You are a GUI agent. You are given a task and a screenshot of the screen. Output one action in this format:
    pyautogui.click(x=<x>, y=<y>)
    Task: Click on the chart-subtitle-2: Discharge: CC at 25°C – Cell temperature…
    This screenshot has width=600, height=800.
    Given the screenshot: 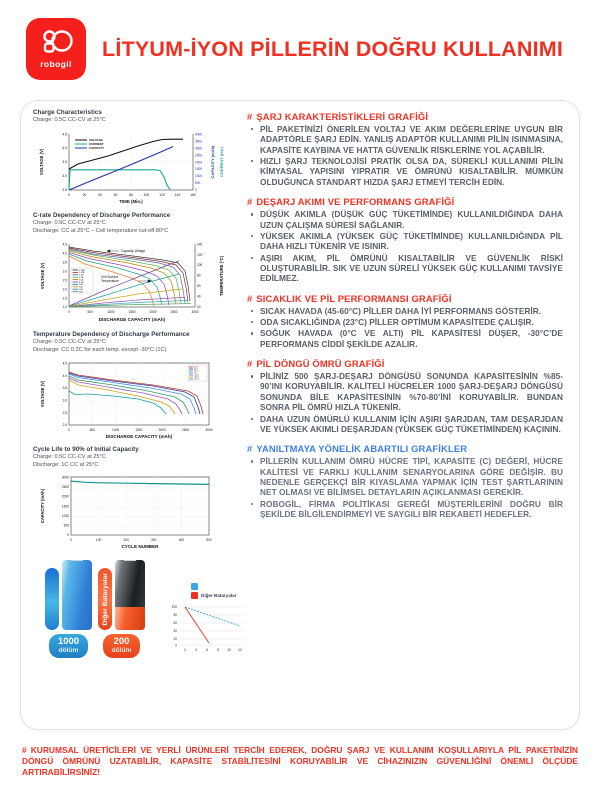 What is the action you would take?
    pyautogui.click(x=101, y=231)
    